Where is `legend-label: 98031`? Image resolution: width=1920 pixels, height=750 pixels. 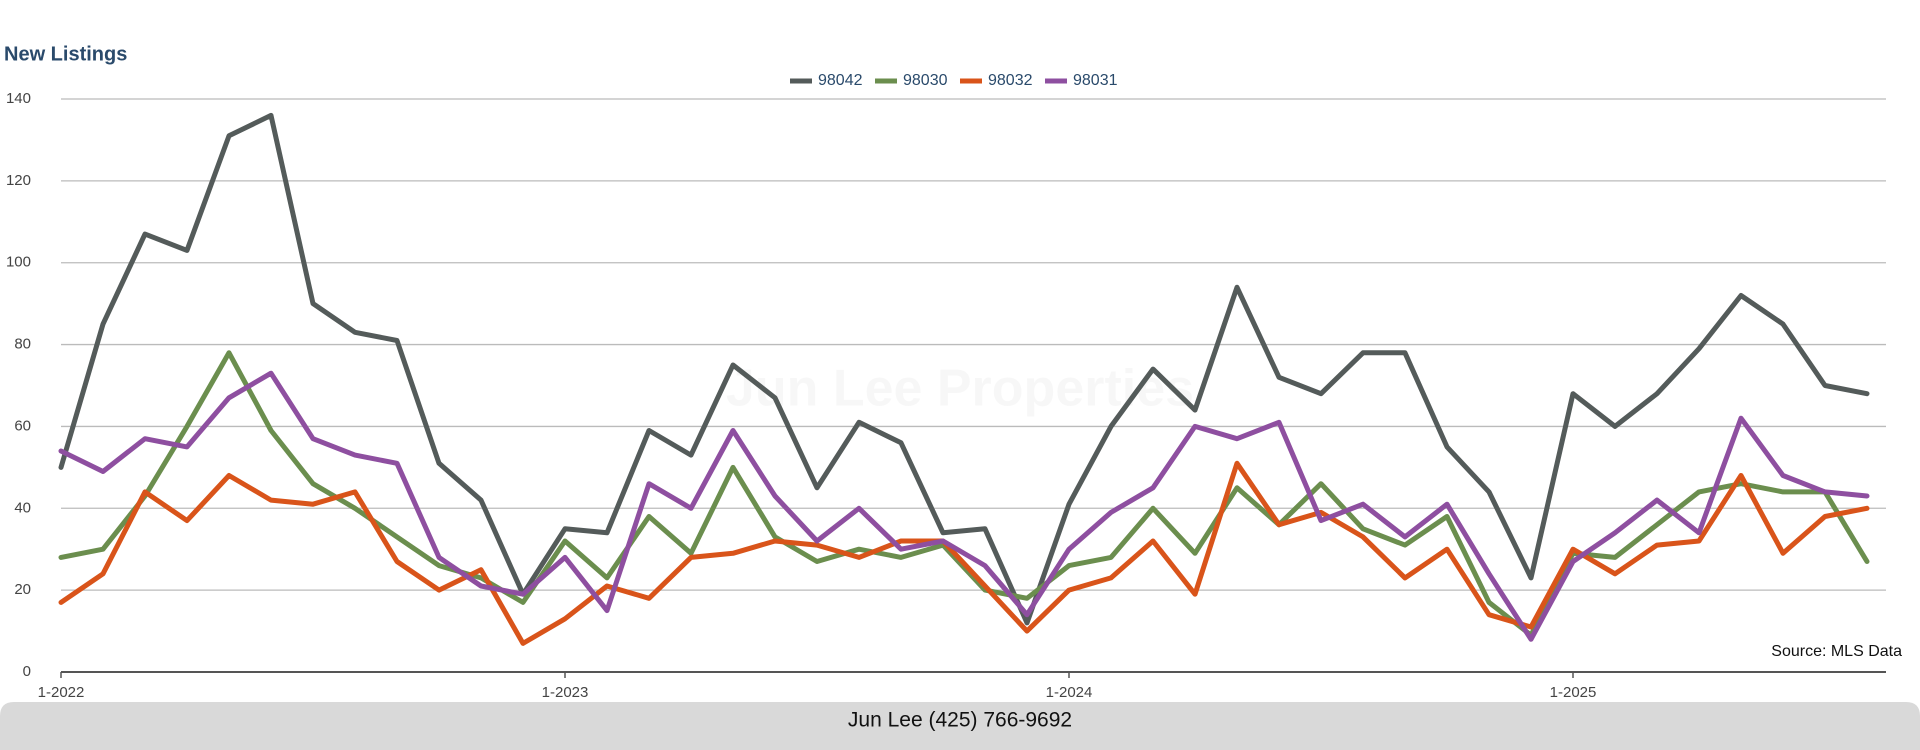
legend-label: 98031 is located at coordinates (1095, 80).